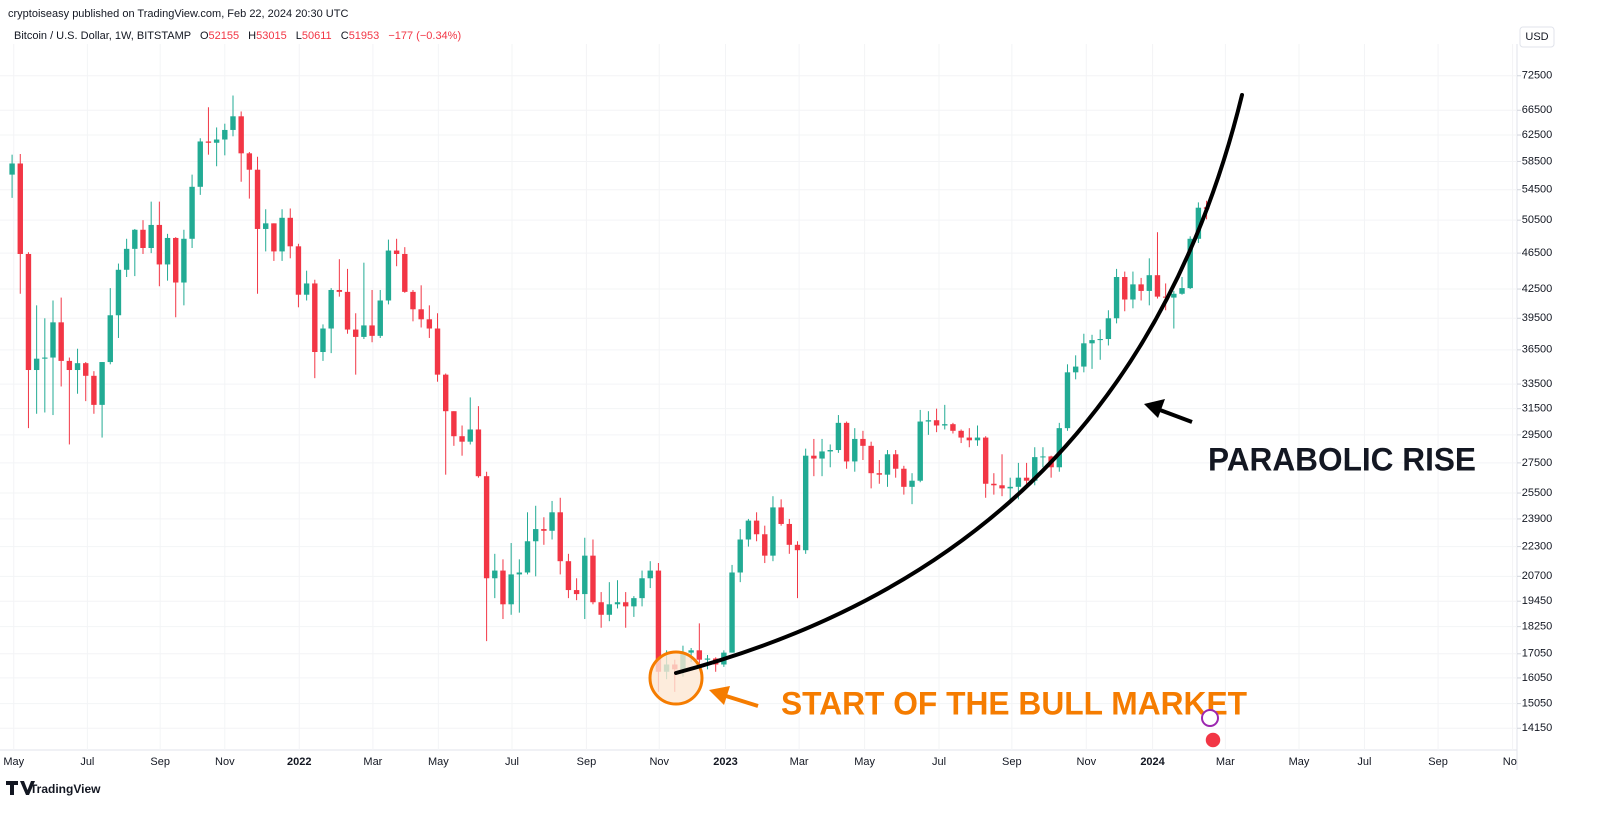 The height and width of the screenshot is (821, 1600). I want to click on arrow-shaft, so click(742, 701).